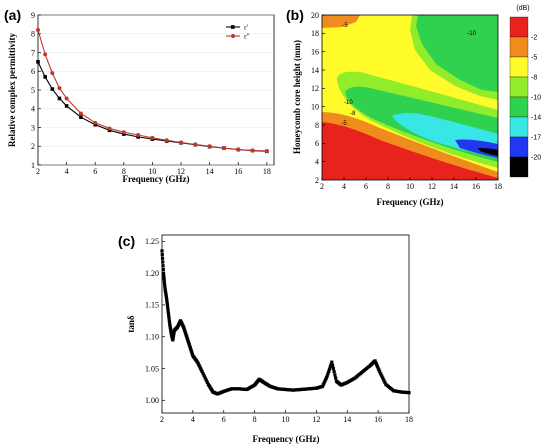 This screenshot has height=448, width=550. Describe the element at coordinates (315, 88) in the screenshot. I see `panel-b-y-tick-label: 12` at that location.